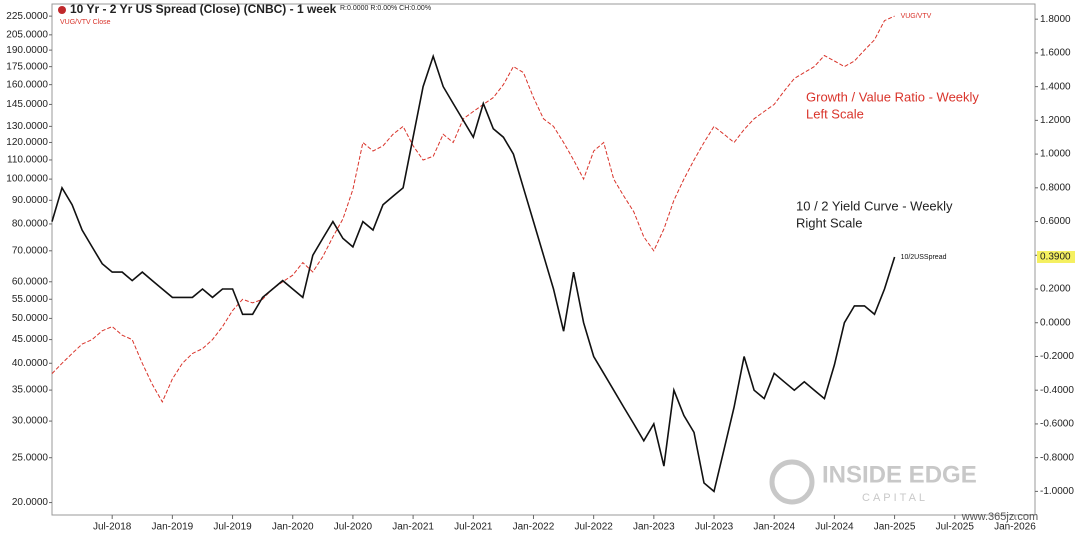  Describe the element at coordinates (27, 142) in the screenshot. I see `y-tick-label: 120.0000` at that location.